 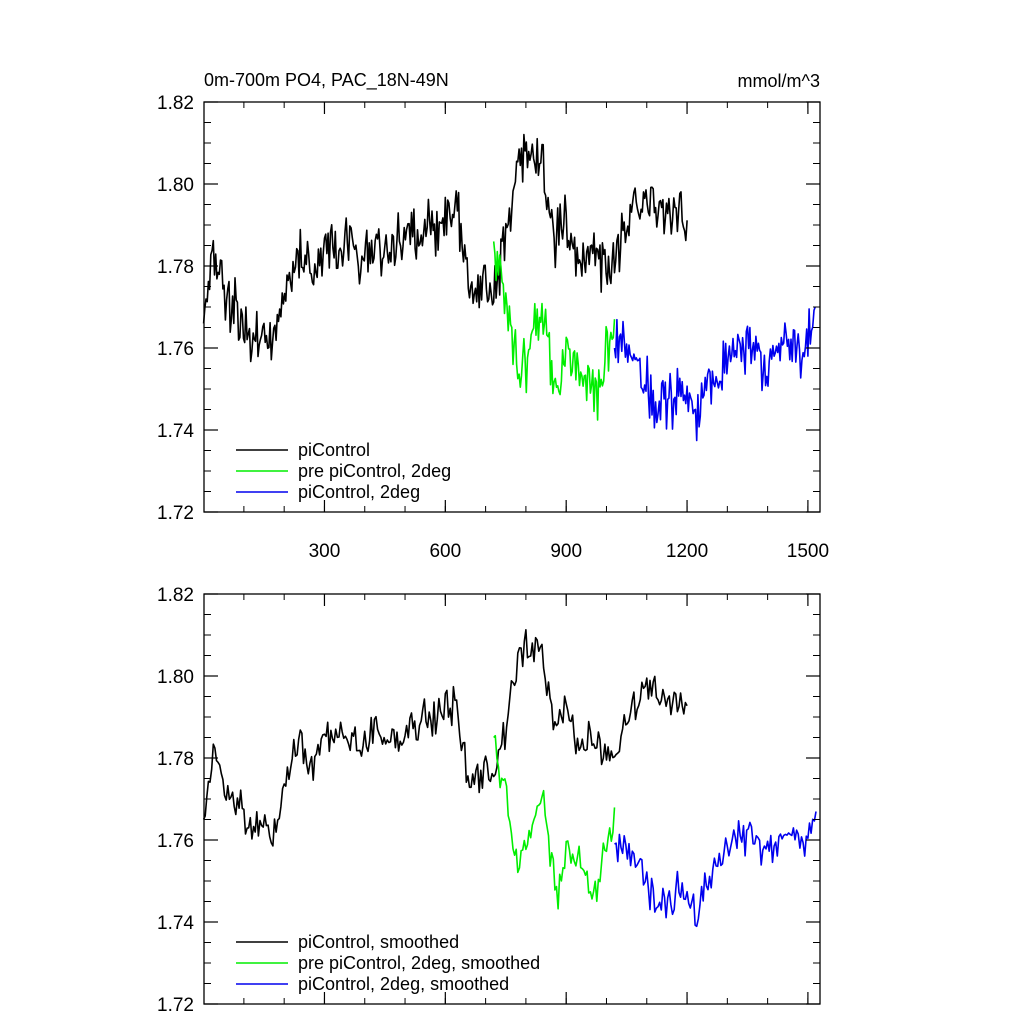 I want to click on legend-label: pre piControl, 2deg, smoothed, so click(x=419, y=963).